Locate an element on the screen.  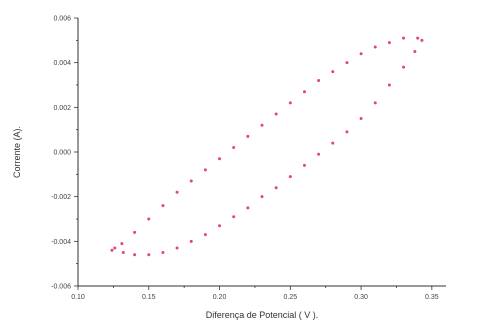
x-tick-label: 0.35 is located at coordinates (432, 297).